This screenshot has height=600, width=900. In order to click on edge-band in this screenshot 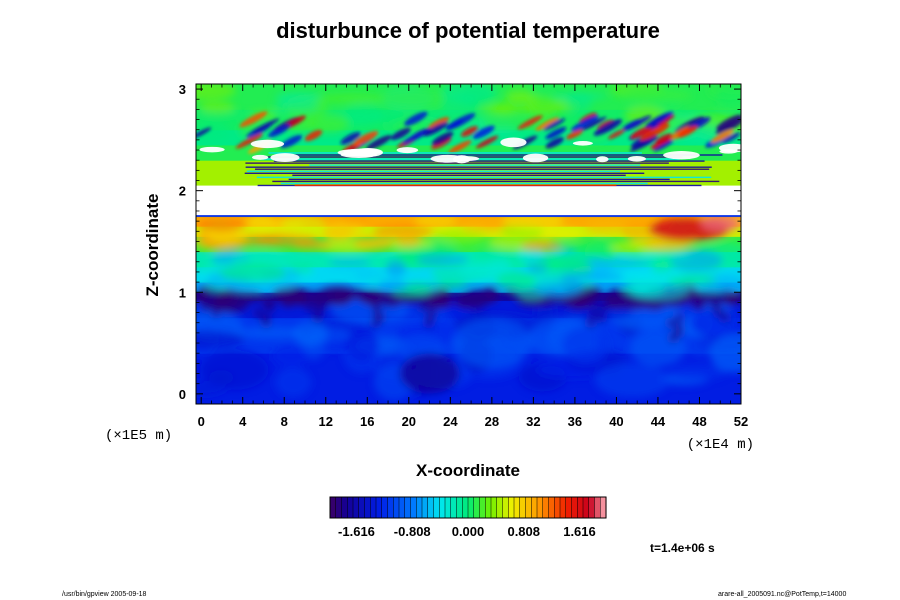, I will do `click(455, 185)`.